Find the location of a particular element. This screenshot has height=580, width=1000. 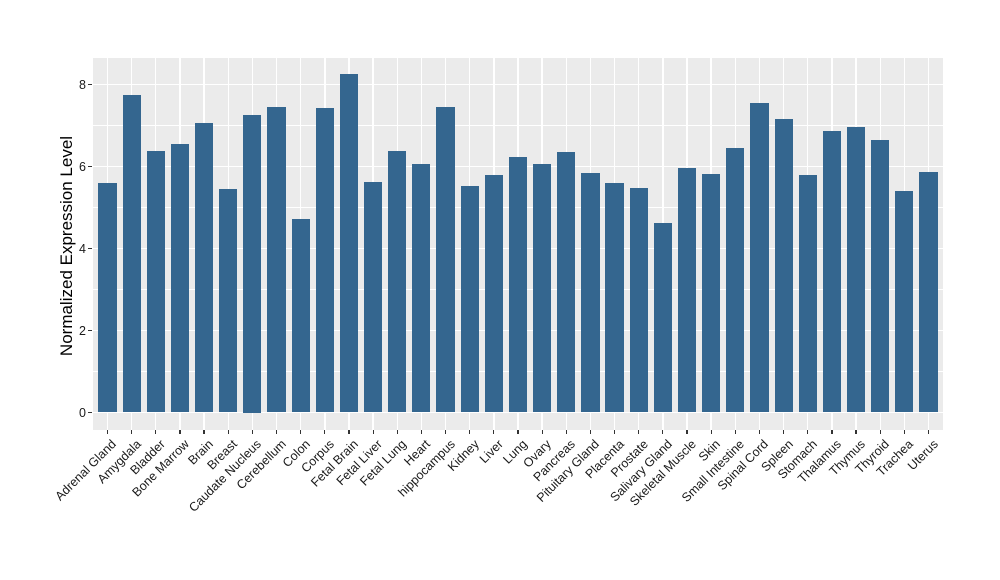

y-tick-label-0: 0 is located at coordinates (82, 412).